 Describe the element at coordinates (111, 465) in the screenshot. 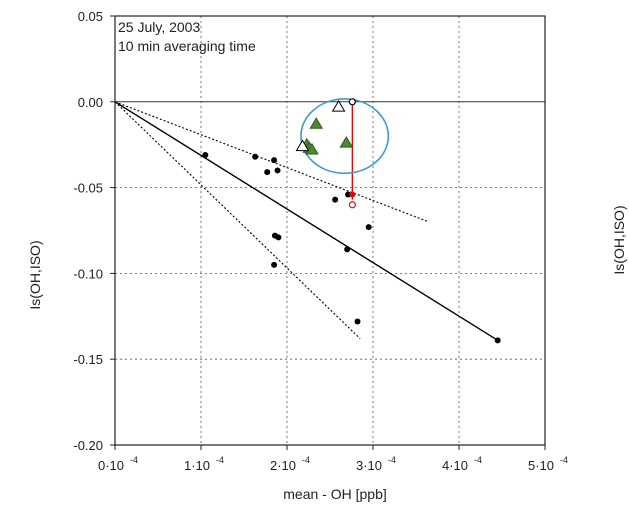

I see `x-tick-label: 0·10` at that location.